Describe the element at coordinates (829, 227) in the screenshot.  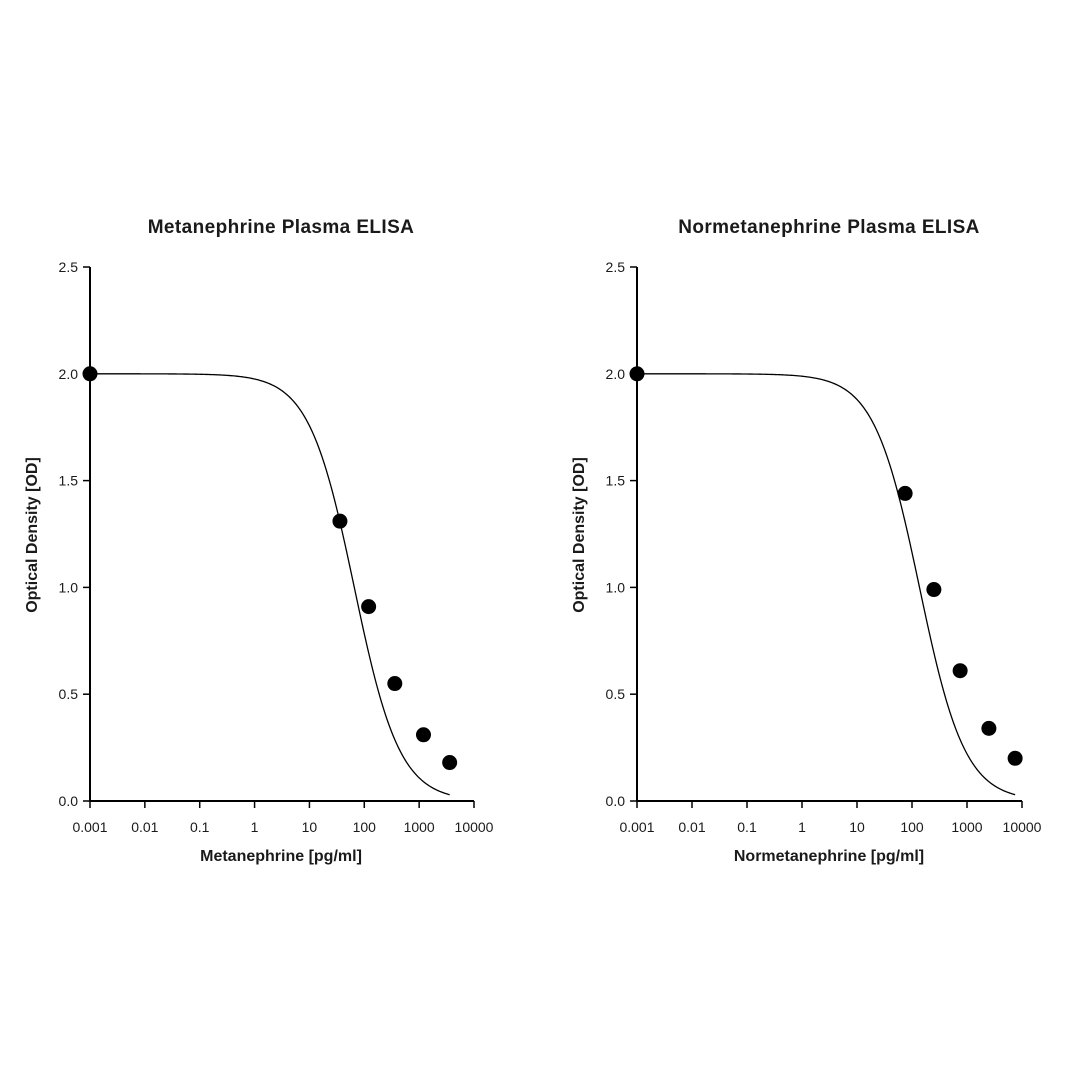
I see `chart-title: Normetanephrine Plasma ELISA` at that location.